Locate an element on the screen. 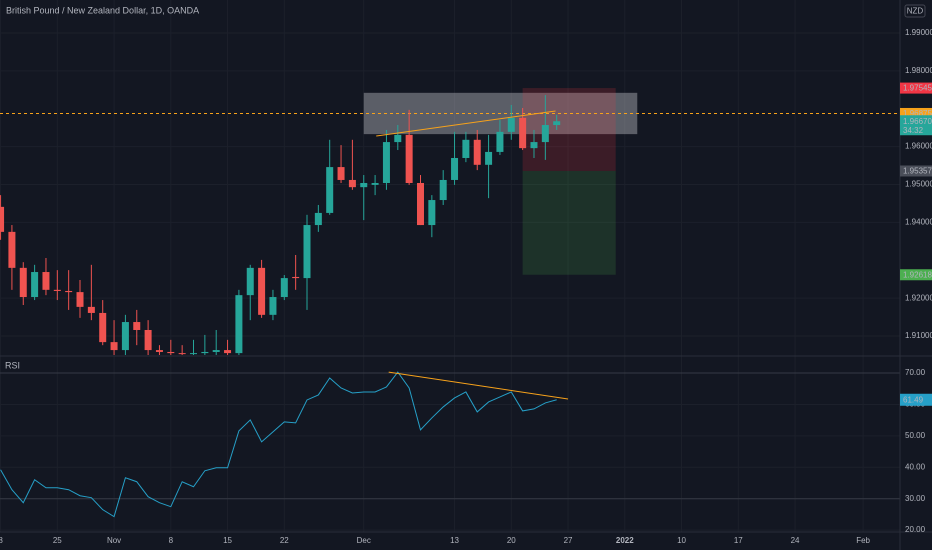 Image resolution: width=932 pixels, height=550 pixels. y-tick-label: 70.00 is located at coordinates (915, 372).